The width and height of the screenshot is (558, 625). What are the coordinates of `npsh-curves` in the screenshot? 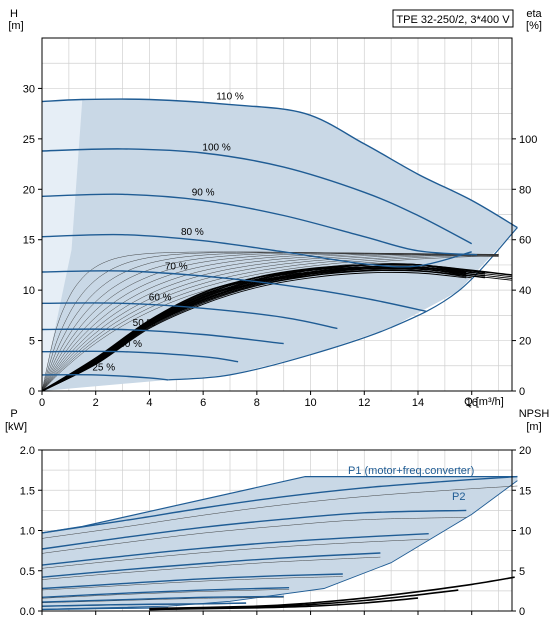 It's located at (332, 593).